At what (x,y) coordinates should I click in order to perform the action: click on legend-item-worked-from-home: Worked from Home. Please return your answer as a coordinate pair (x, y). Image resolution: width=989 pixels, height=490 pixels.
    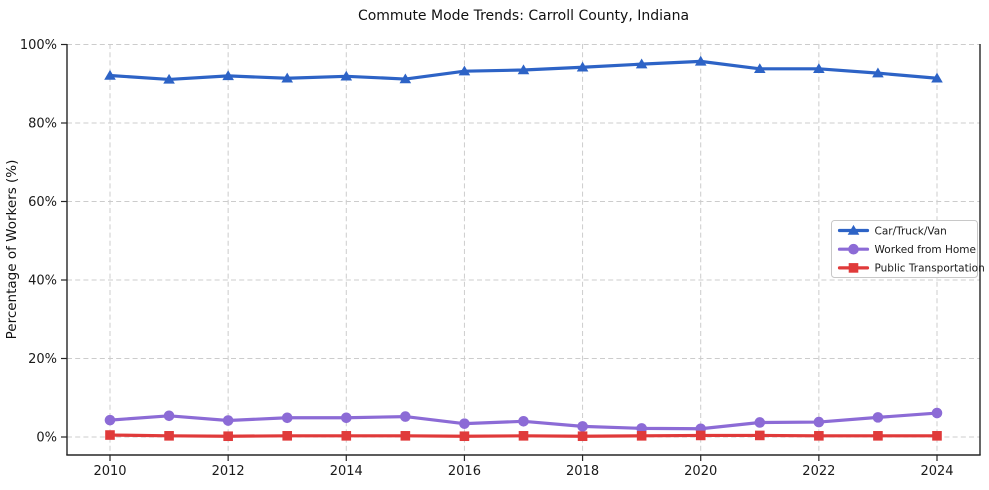
    Looking at the image, I should click on (906, 249).